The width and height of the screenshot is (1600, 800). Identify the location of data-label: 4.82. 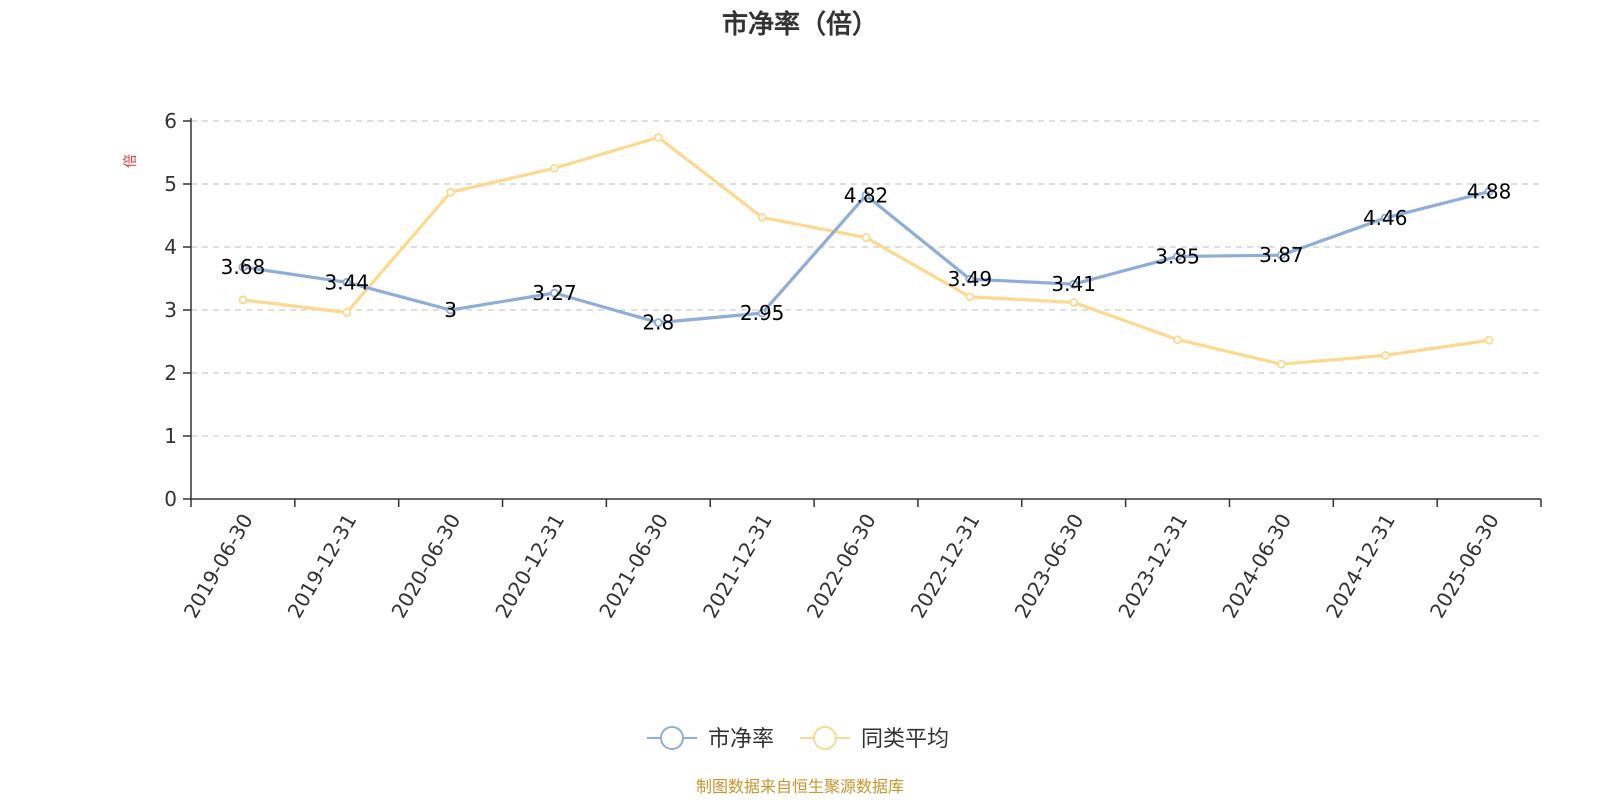
(866, 195).